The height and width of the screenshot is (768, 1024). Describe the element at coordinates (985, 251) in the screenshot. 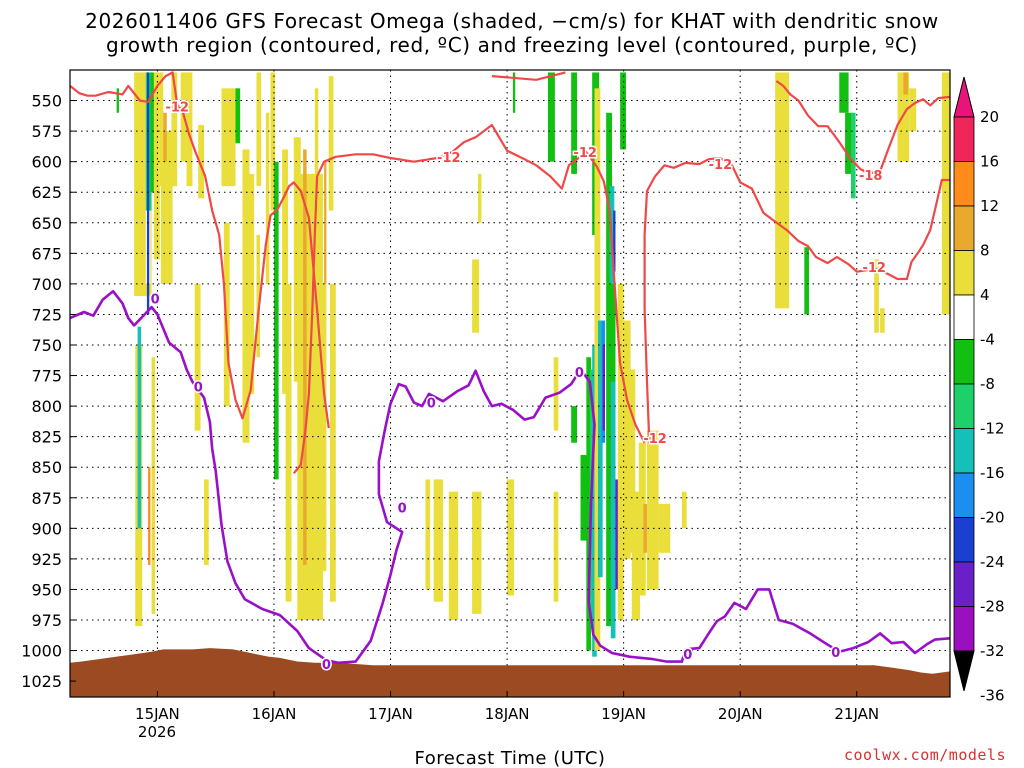

I see `colorbar-label: 8` at that location.